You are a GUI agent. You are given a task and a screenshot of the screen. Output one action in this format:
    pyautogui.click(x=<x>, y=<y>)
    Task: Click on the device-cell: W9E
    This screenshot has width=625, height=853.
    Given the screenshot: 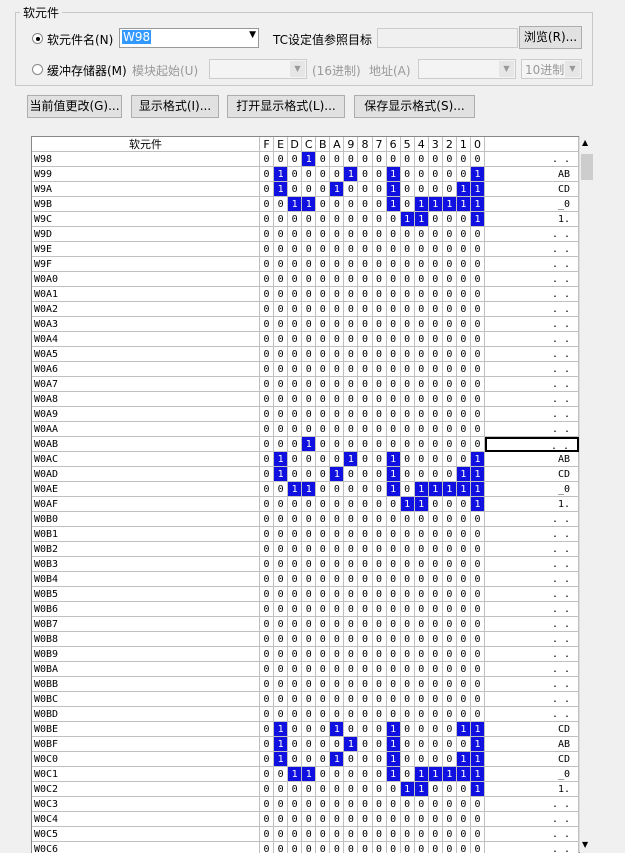 What is the action you would take?
    pyautogui.click(x=146, y=249)
    